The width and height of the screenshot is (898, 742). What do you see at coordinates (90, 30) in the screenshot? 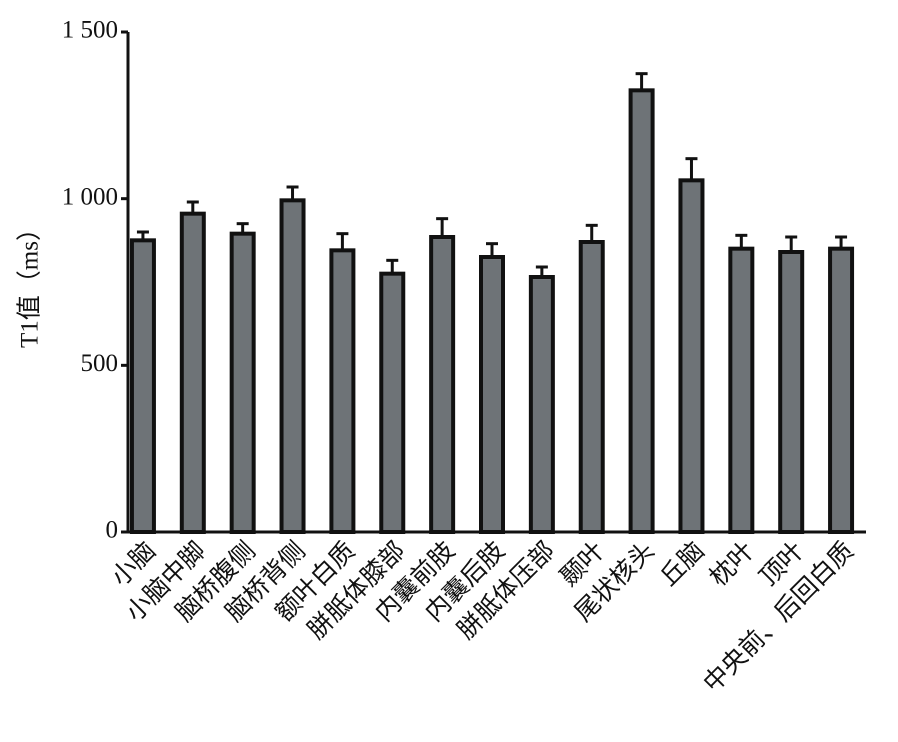
I see `y-tick-label: 1 500` at bounding box center [90, 30].